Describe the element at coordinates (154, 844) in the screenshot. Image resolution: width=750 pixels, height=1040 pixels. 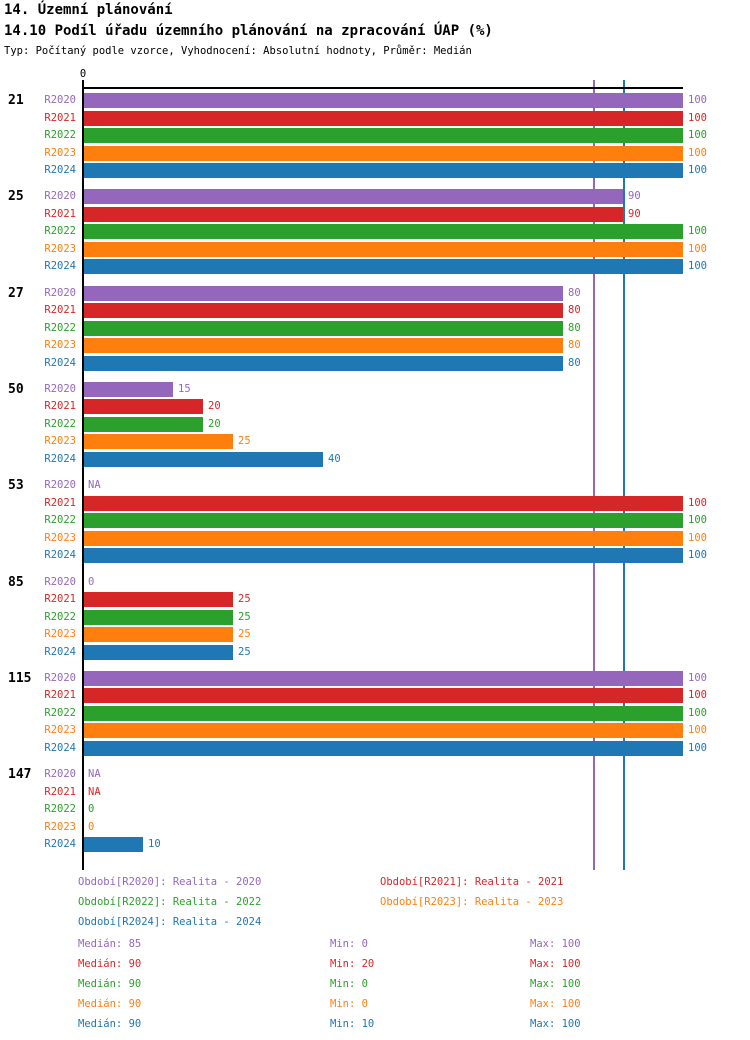
I see `bar-value-label: 10` at that location.